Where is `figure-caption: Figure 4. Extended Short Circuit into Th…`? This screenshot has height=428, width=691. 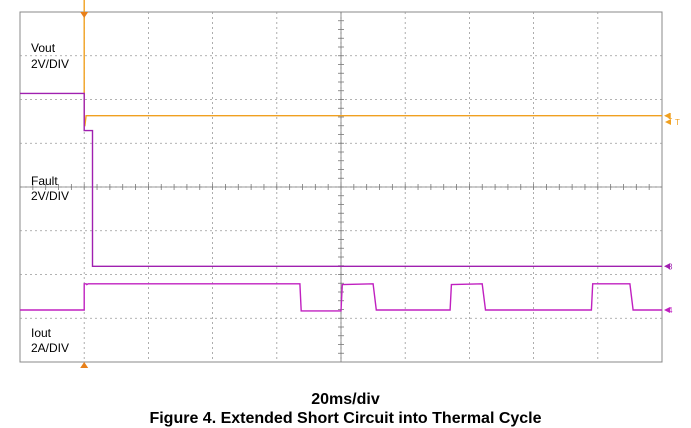
figure-caption: Figure 4. Extended Short Circuit into Th… is located at coordinates (345, 418).